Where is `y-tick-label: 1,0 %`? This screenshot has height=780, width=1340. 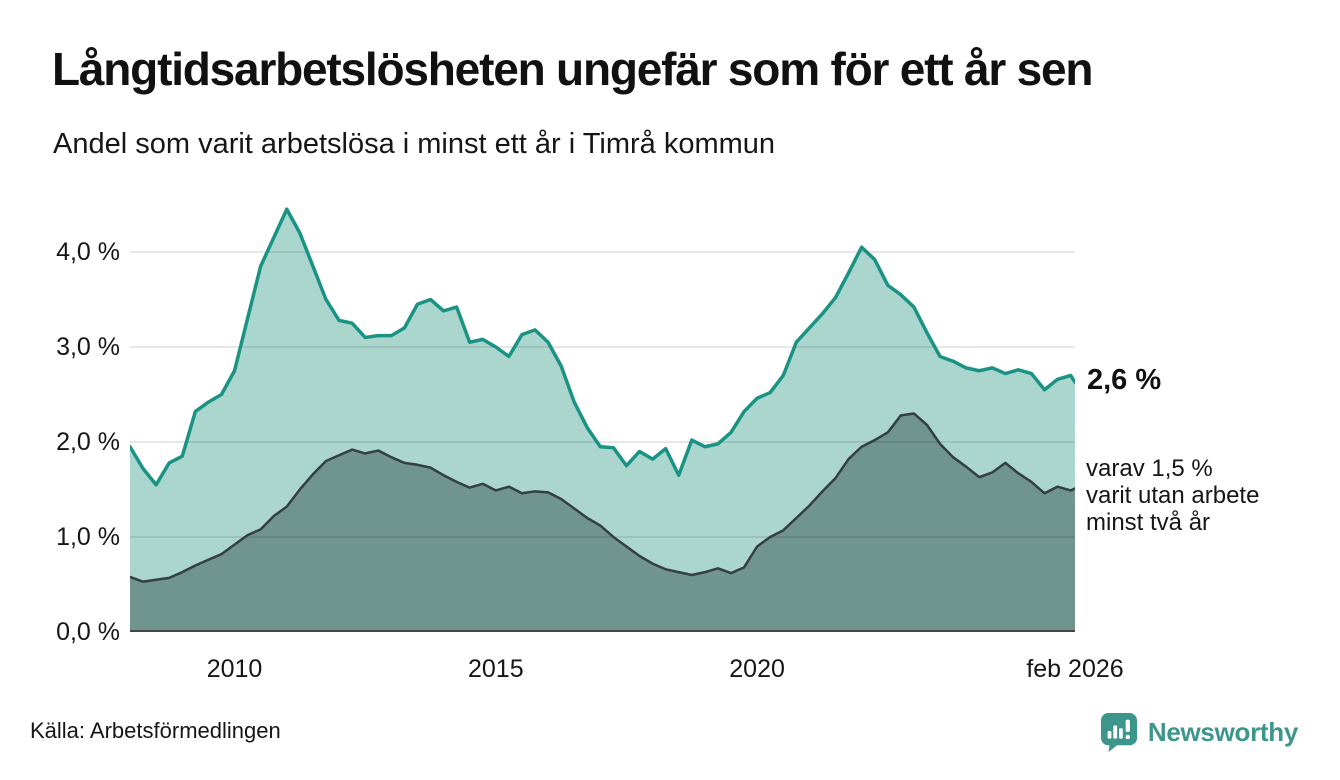 y-tick-label: 1,0 % is located at coordinates (88, 536).